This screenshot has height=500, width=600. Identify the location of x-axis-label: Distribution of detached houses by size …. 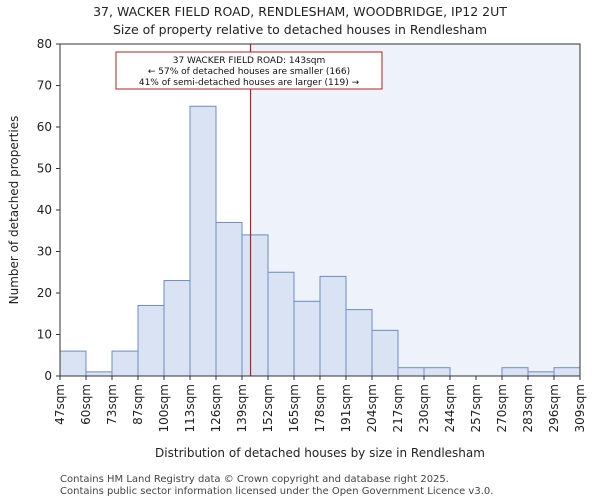
(320, 453).